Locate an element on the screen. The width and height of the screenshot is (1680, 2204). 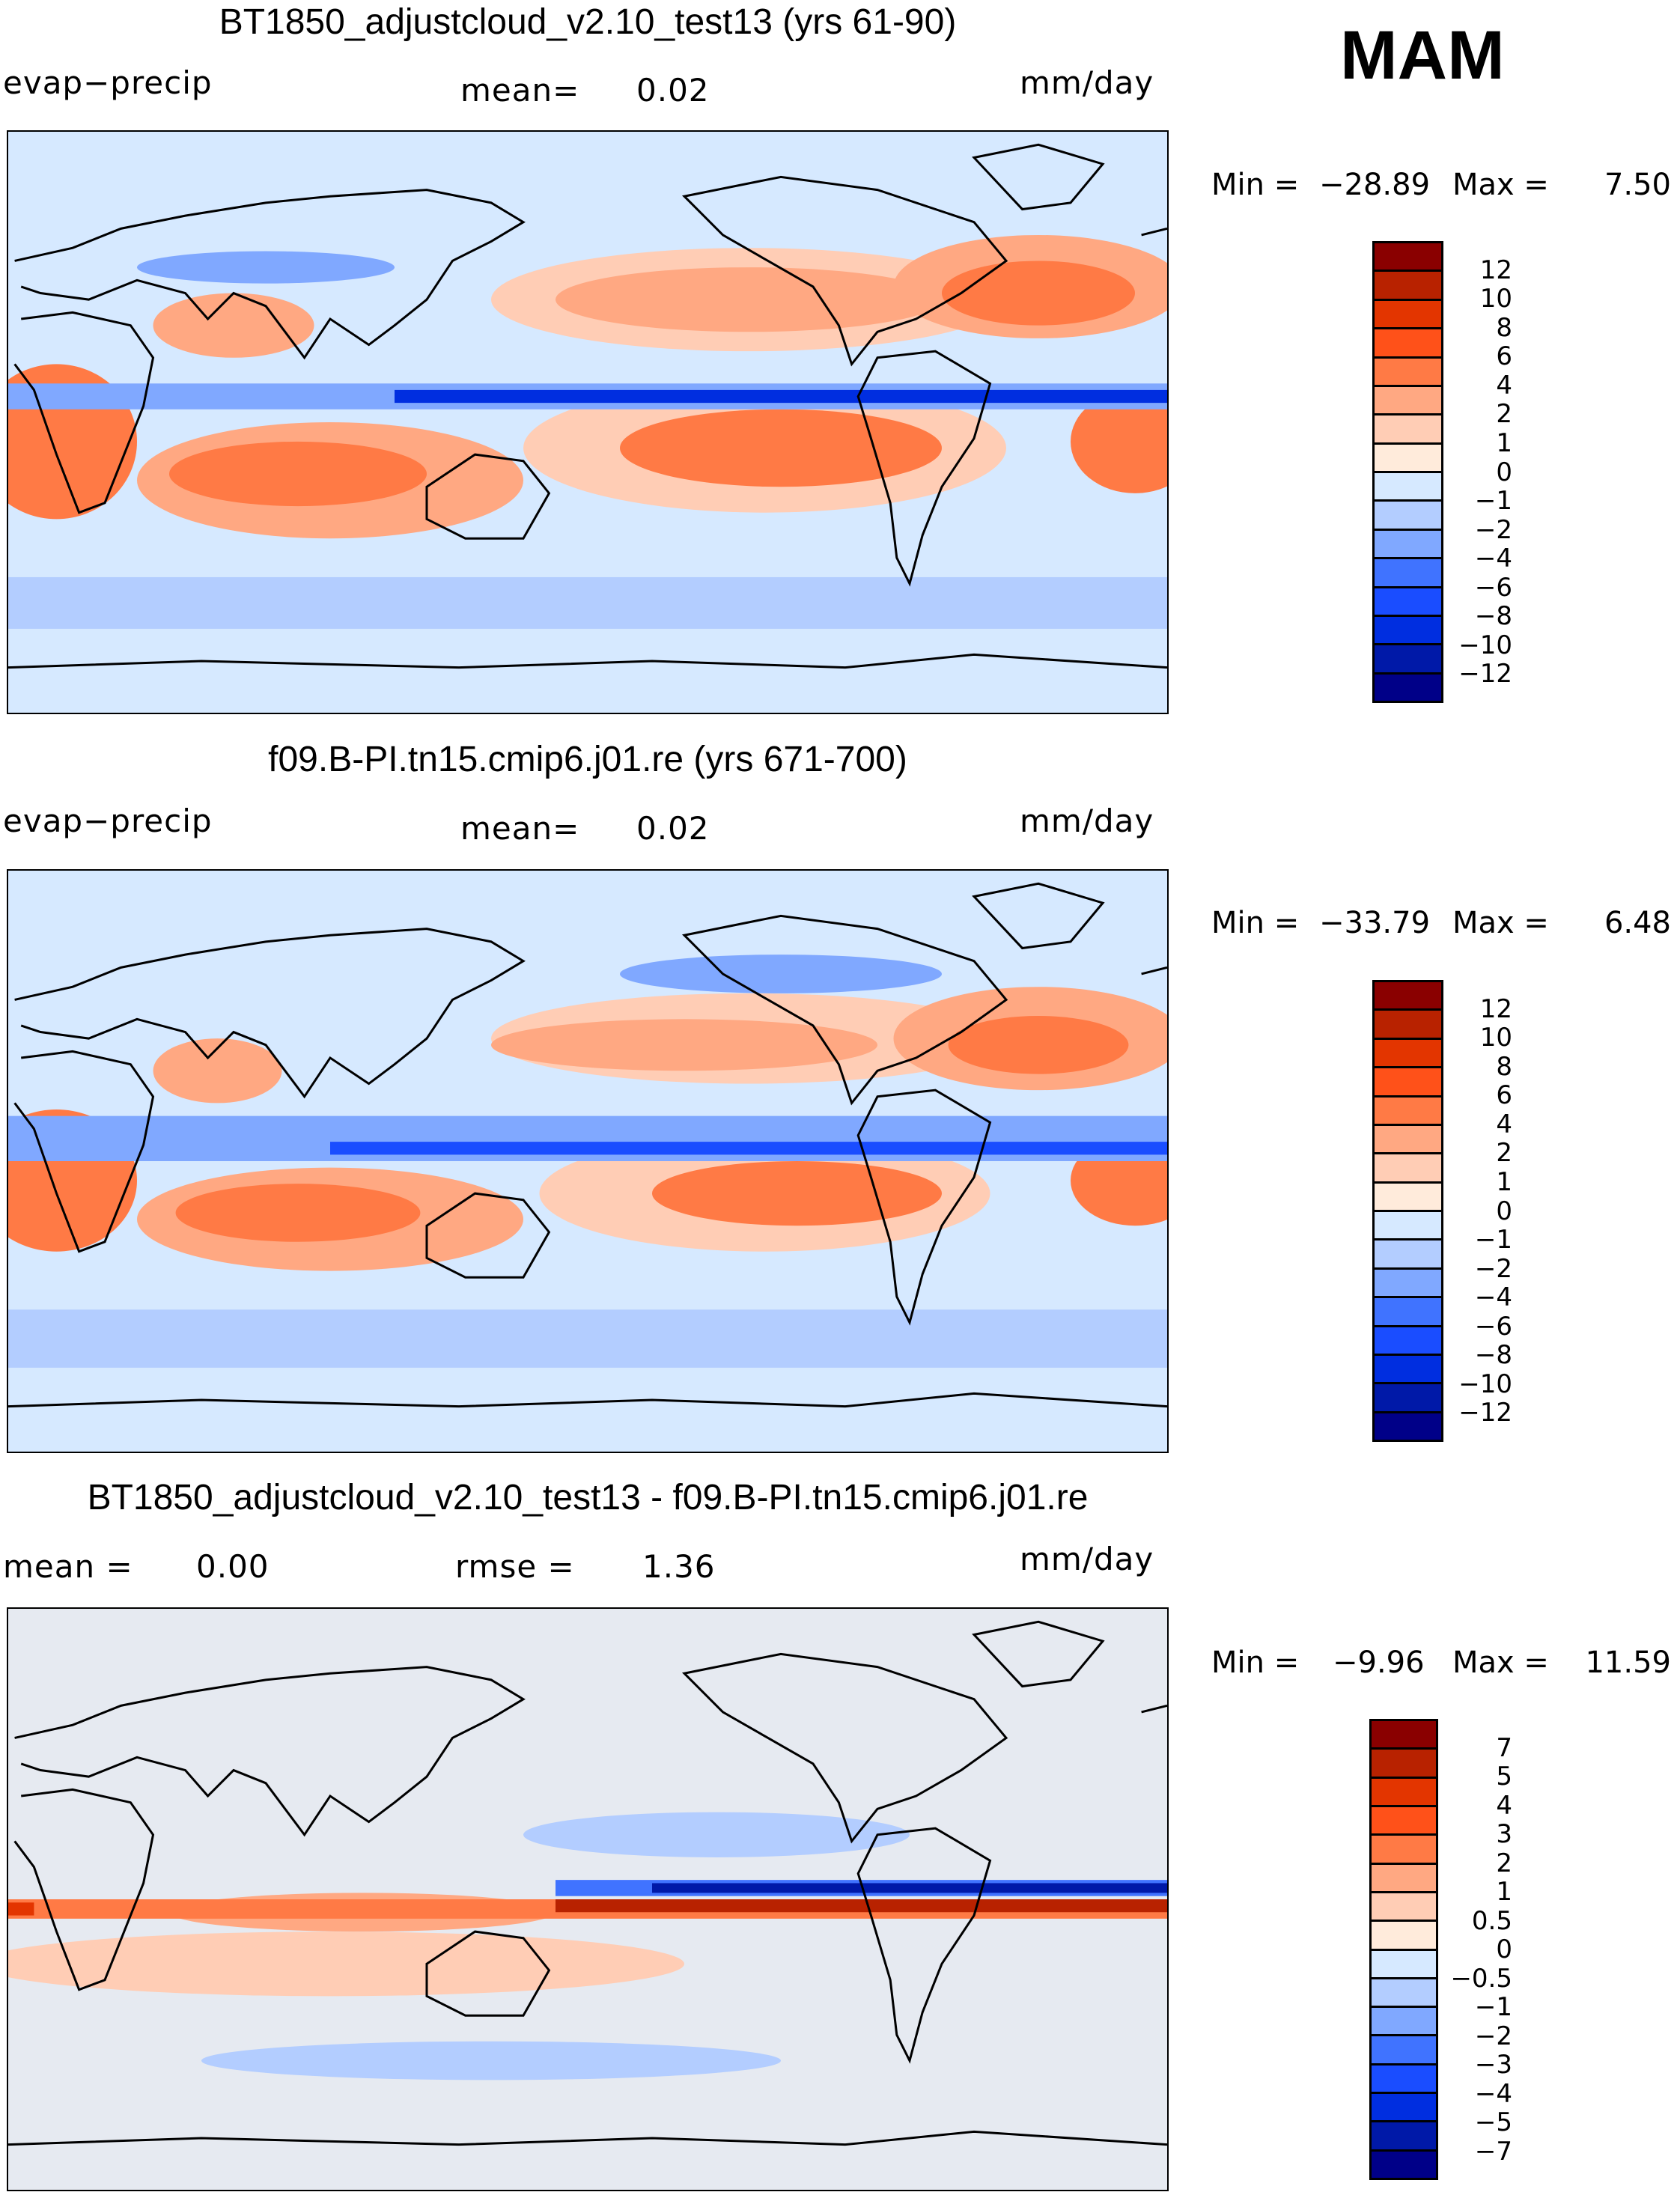
panel1-mean-value: 0.02 is located at coordinates (673, 90).